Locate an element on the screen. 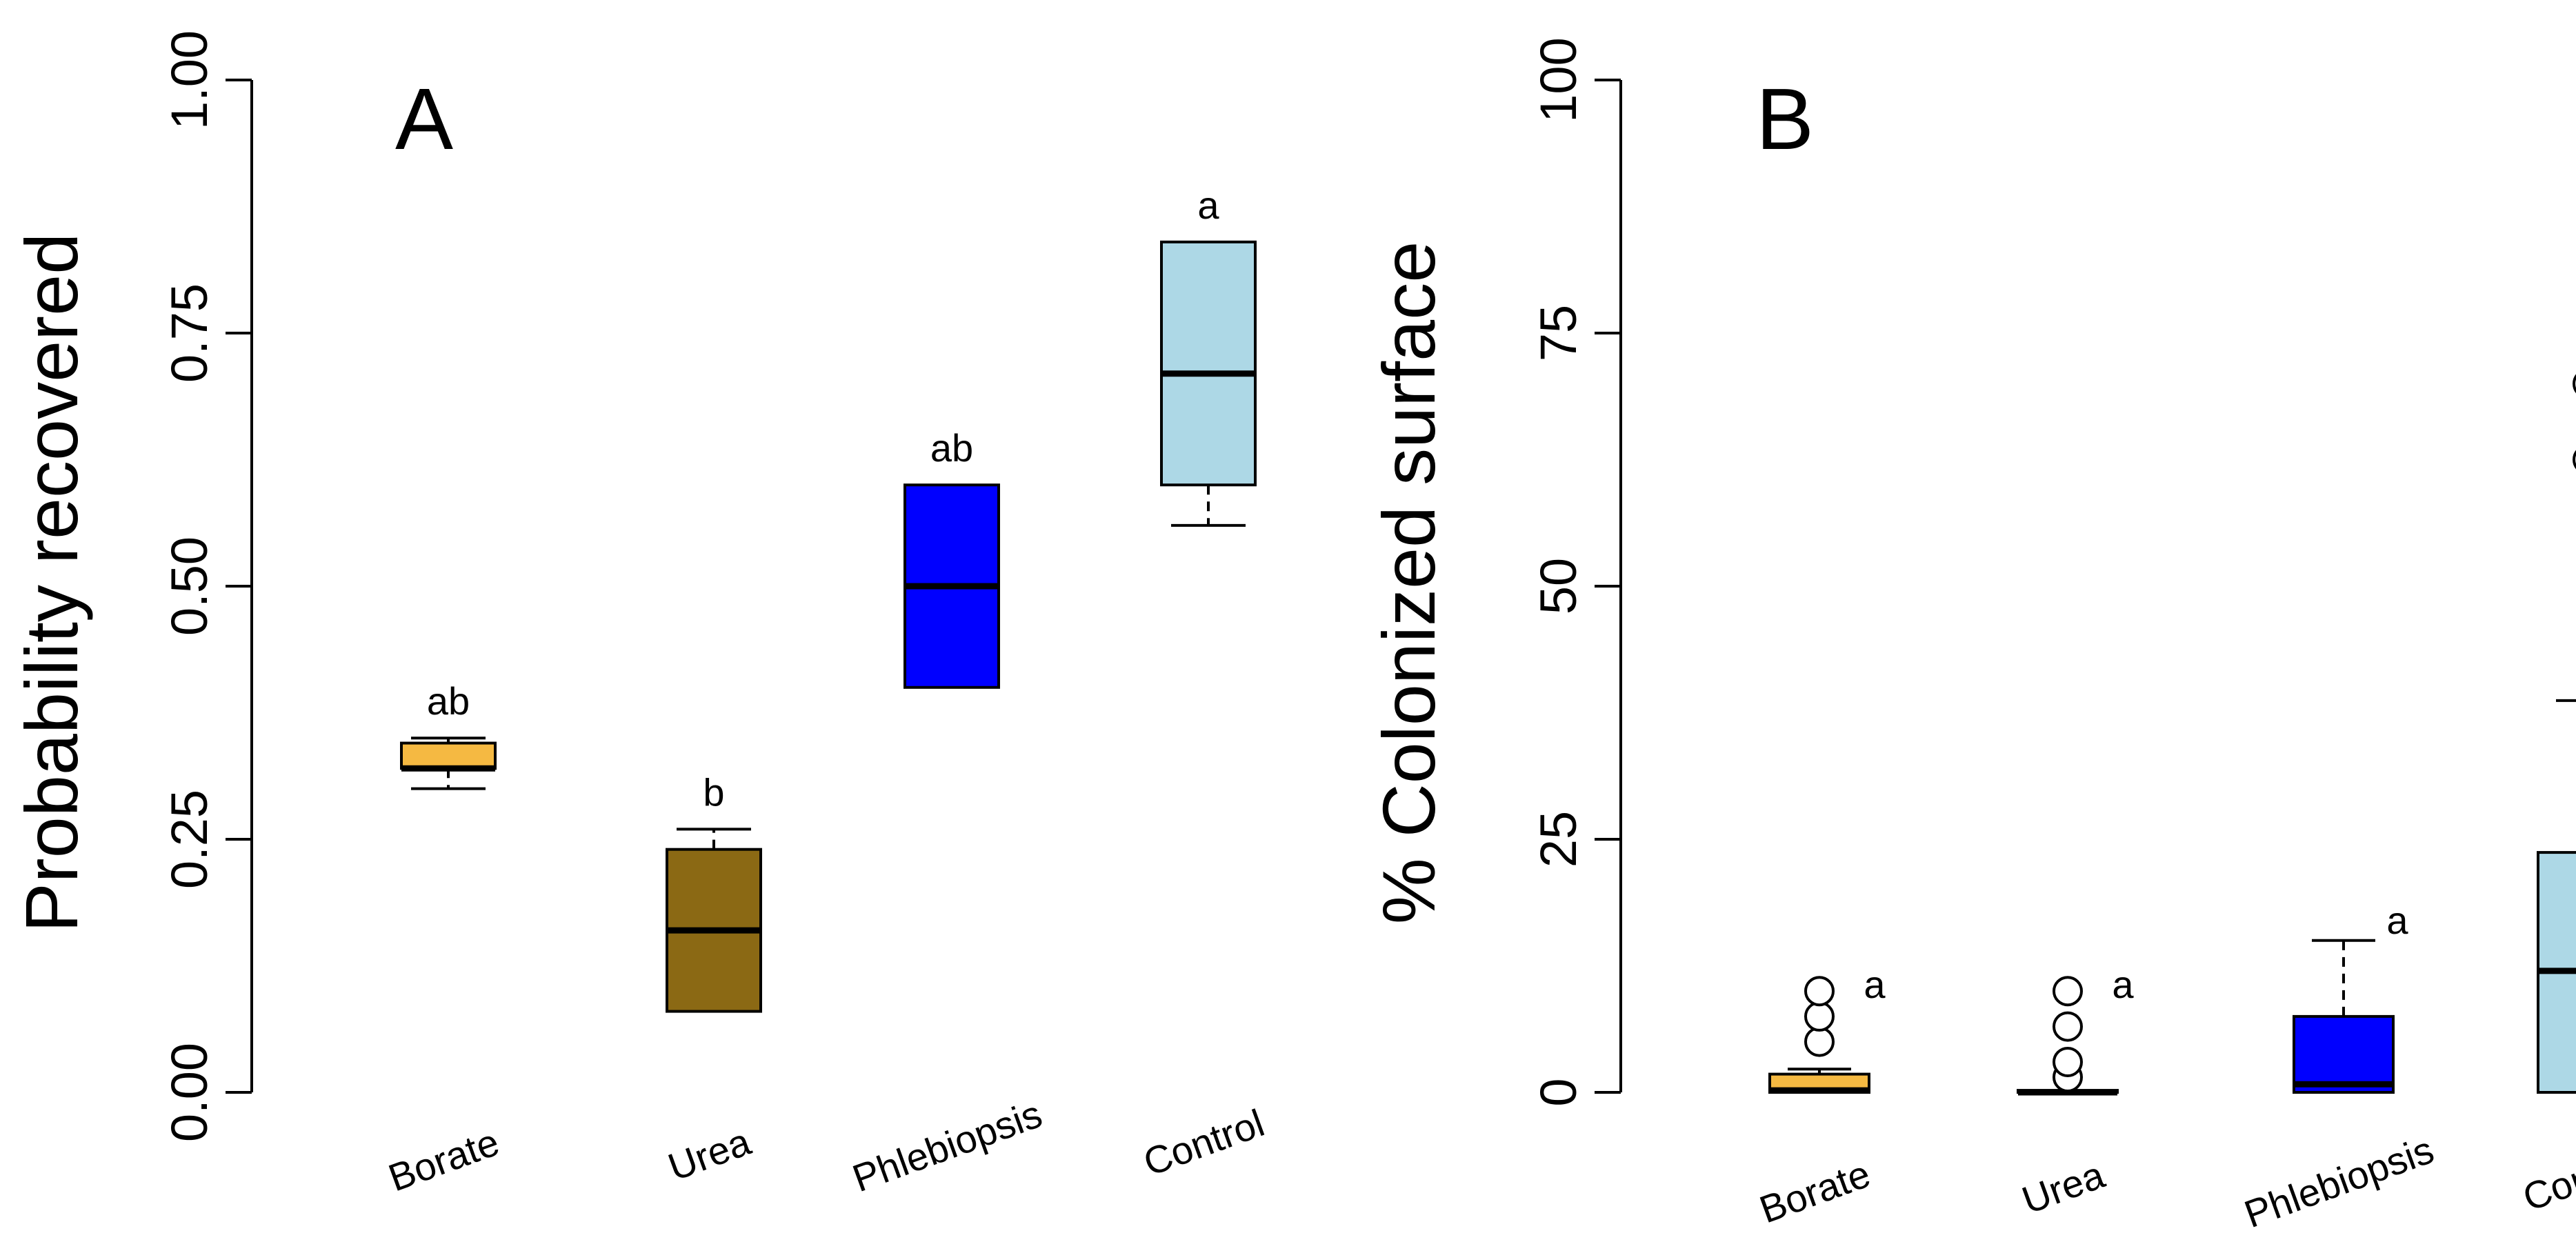 This screenshot has width=2576, height=1242. panel-a-x-labels: Borate Urea Phlebiopsis Control is located at coordinates (826, 1146).